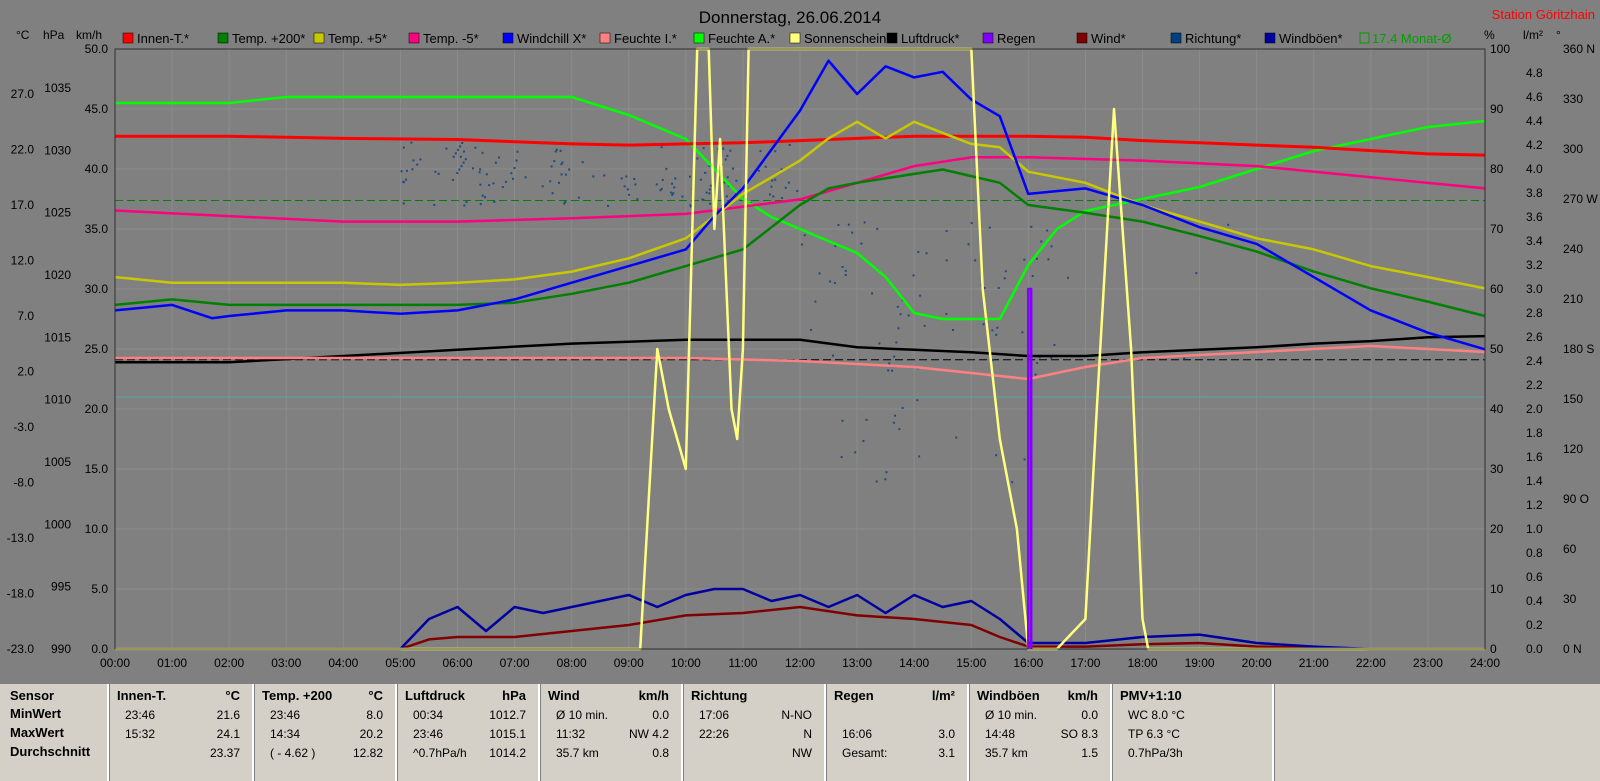 This screenshot has width=1600, height=781. What do you see at coordinates (286, 663) in the screenshot?
I see `x-tick-label: 03:00` at bounding box center [286, 663].